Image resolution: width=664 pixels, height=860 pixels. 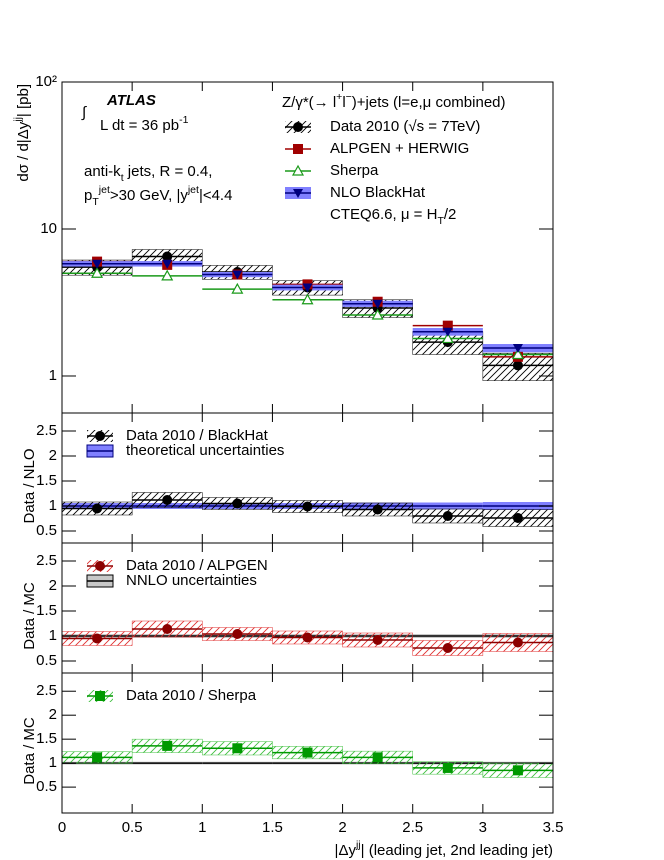 What do you see at coordinates (62, 827) in the screenshot?
I see `x-tick-label: 0` at bounding box center [62, 827].